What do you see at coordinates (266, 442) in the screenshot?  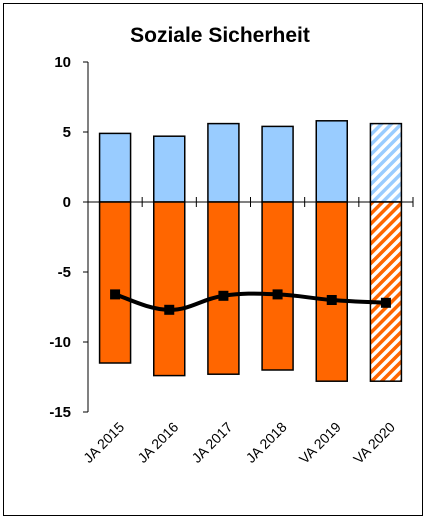 I see `x-tick-label: JA 2018` at bounding box center [266, 442].